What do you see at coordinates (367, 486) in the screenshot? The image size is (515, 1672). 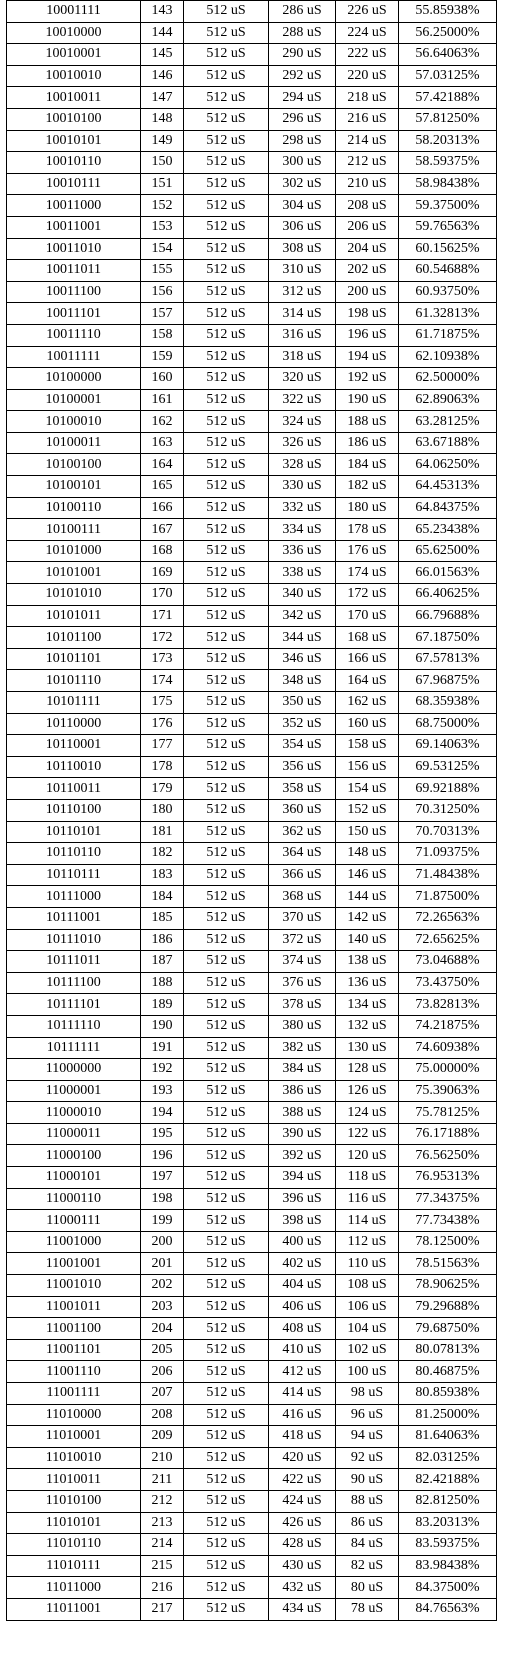 I see `off-time-cell: 182 uS` at bounding box center [367, 486].